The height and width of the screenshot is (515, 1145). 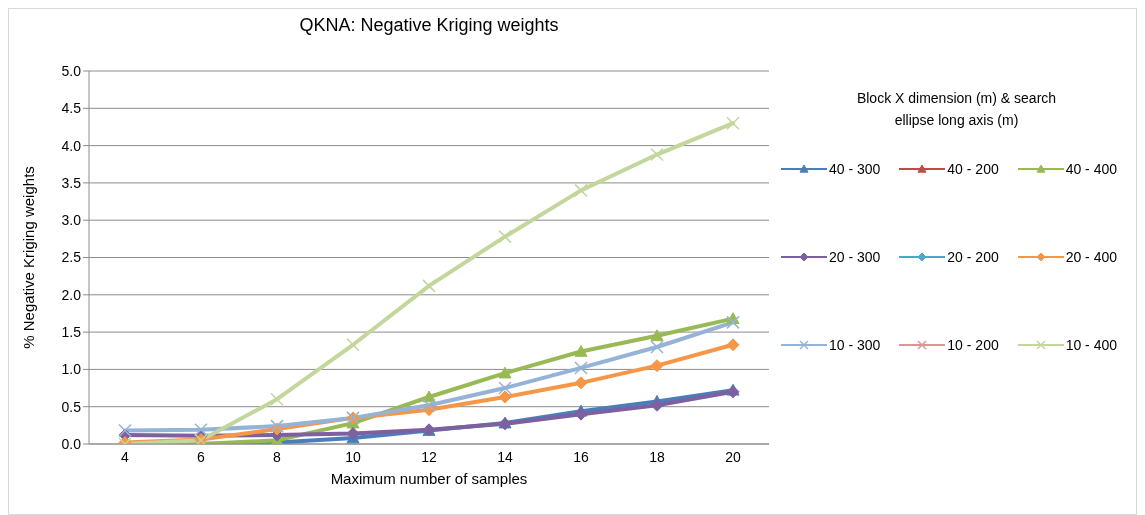 I want to click on y-tick-label: 4.5, so click(x=71, y=108).